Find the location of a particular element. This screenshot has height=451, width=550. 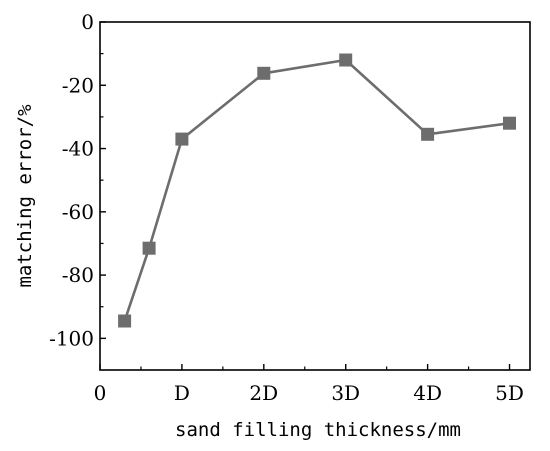

x-tick-label: 5D is located at coordinates (509, 393).